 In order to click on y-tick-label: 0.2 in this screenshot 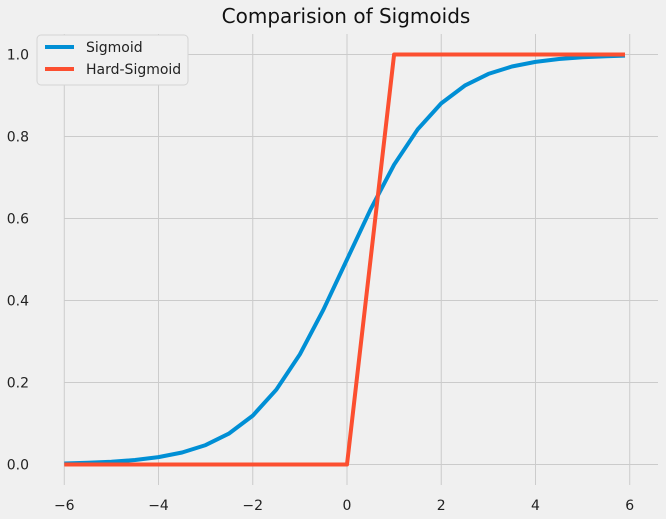, I will do `click(18, 384)`.